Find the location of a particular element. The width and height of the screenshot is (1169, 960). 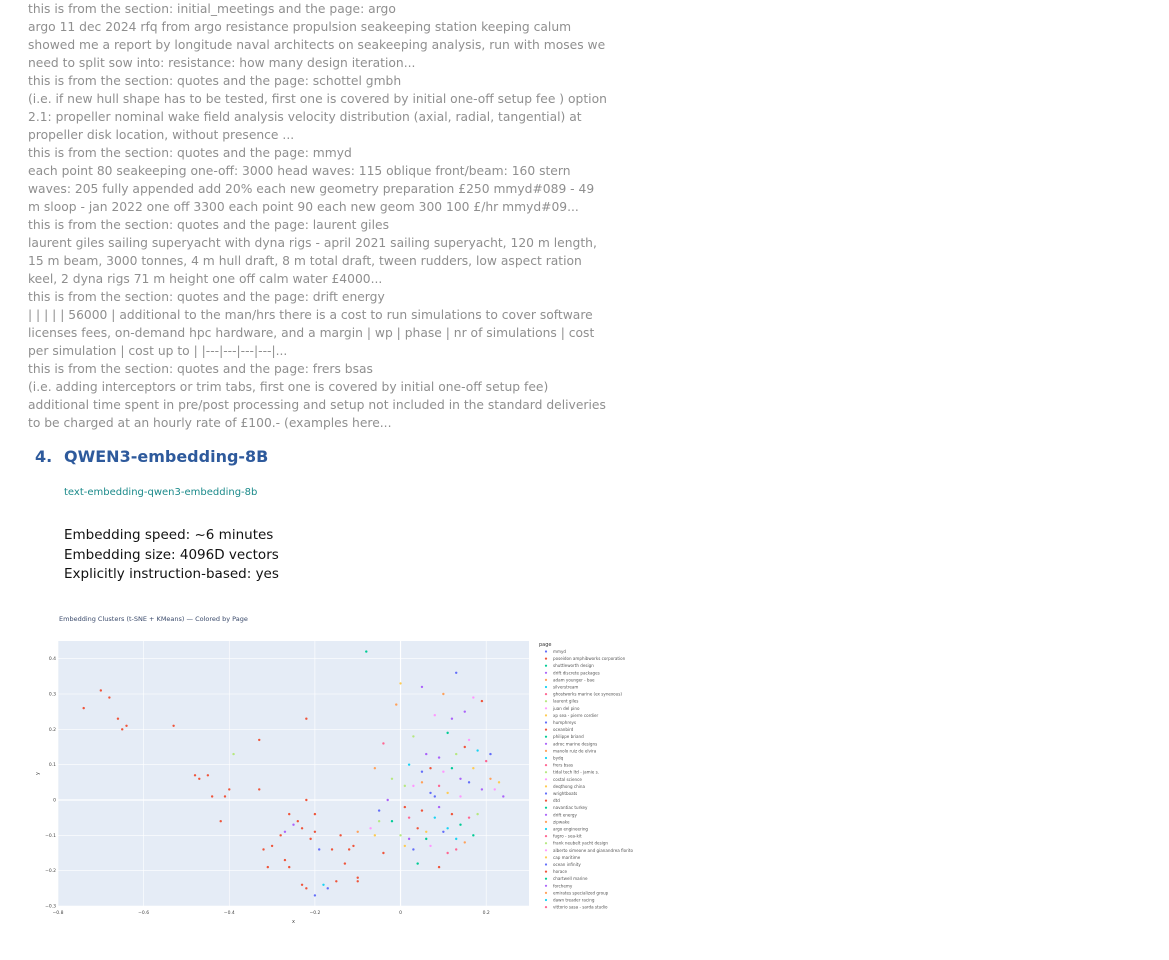

y-axis-label: y is located at coordinates (38, 773).